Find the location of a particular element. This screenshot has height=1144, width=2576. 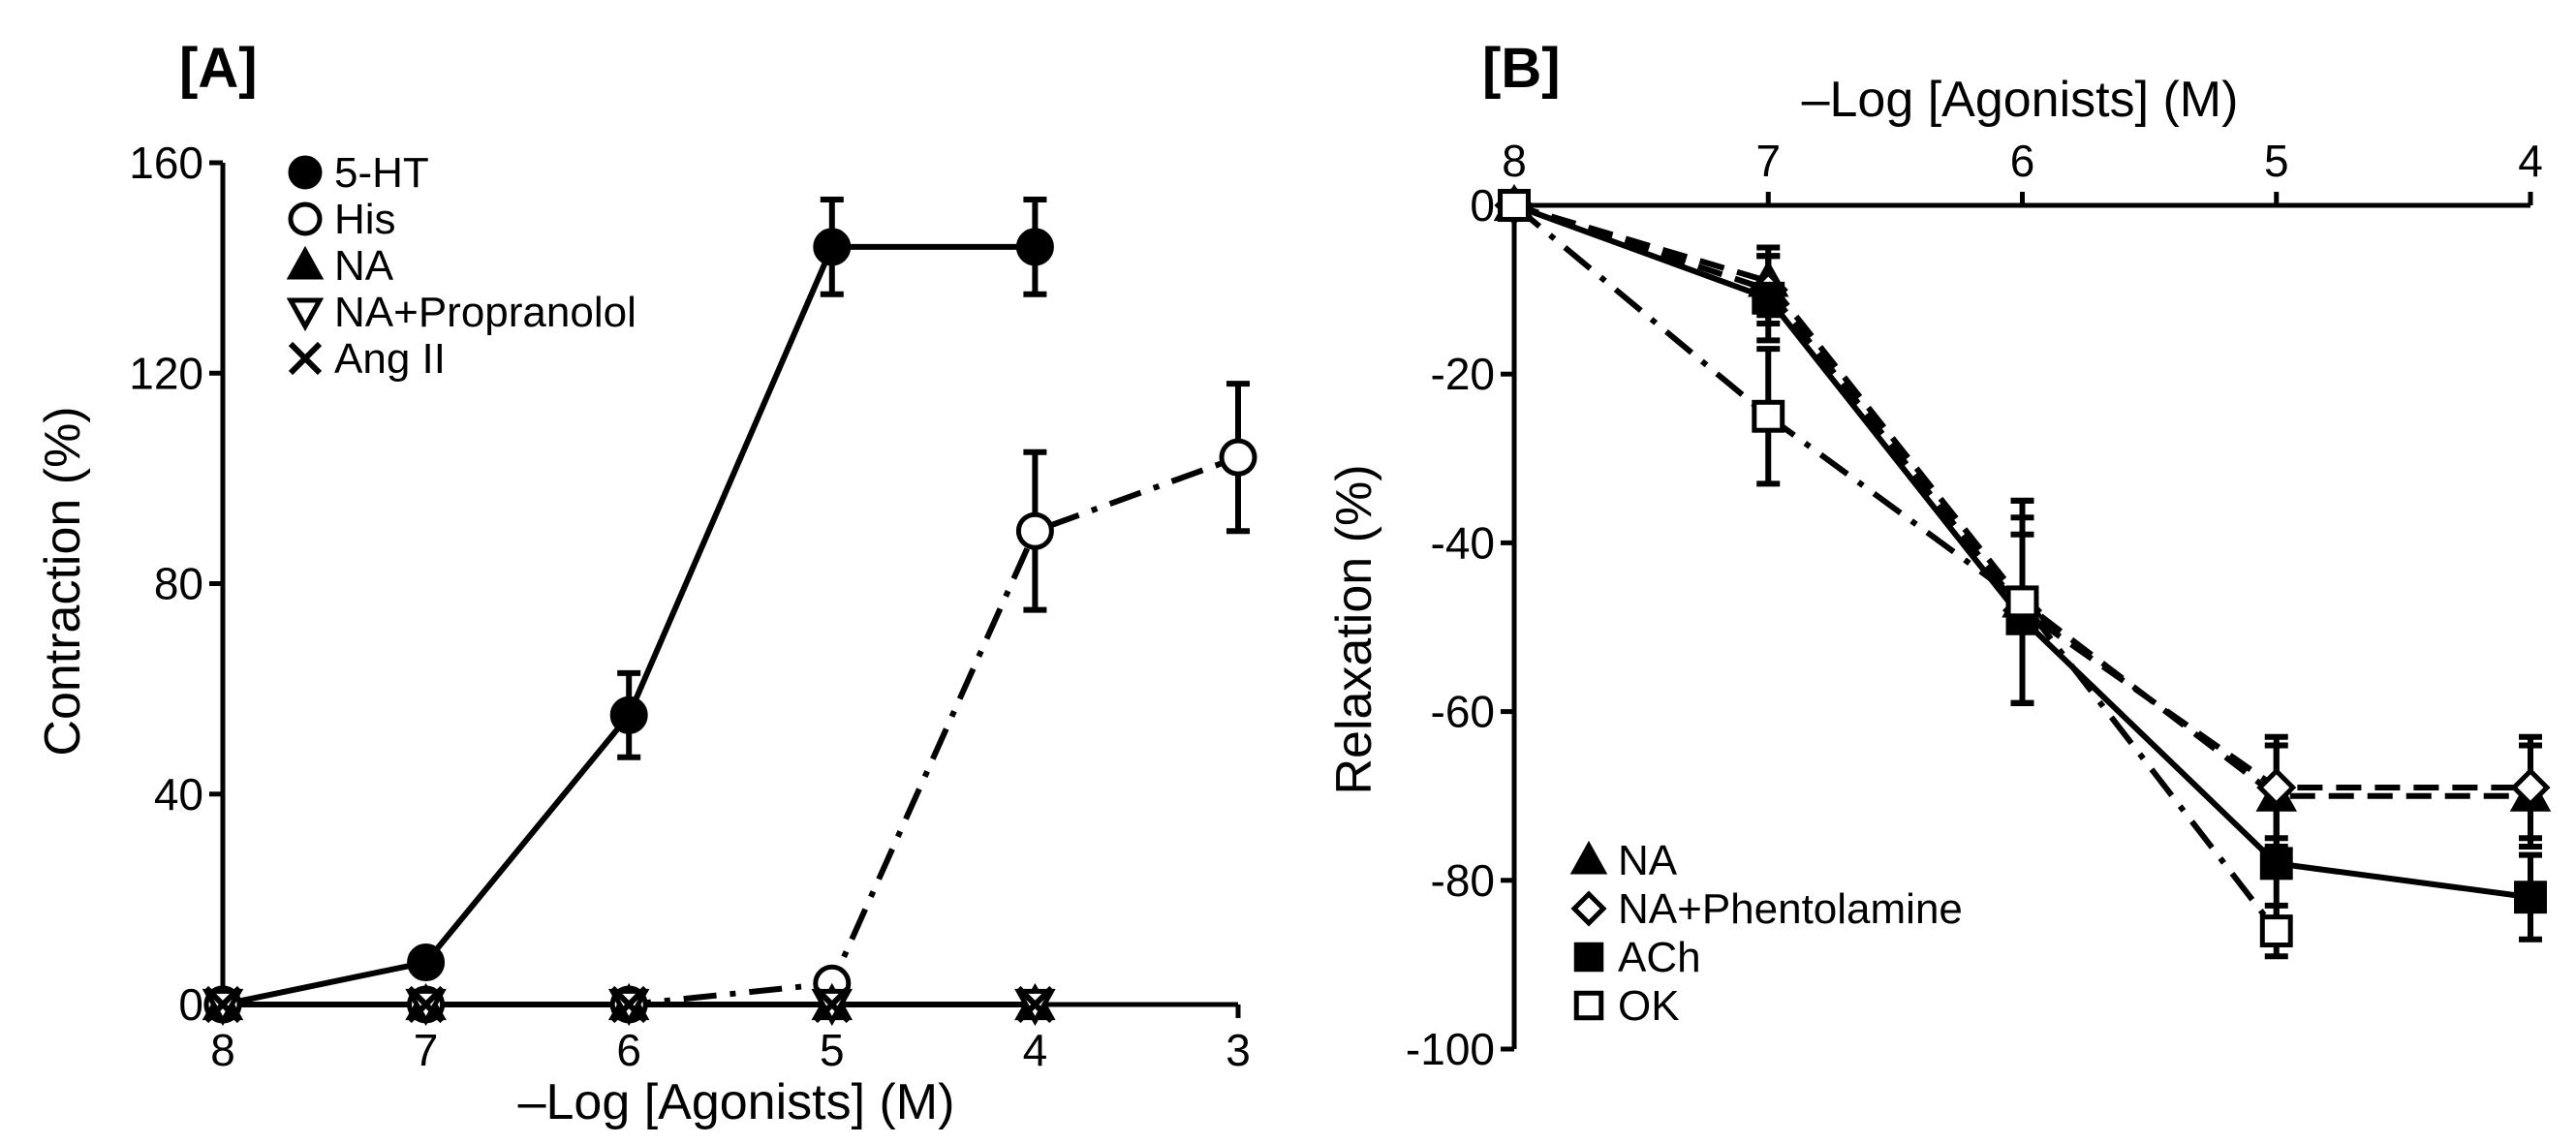

legend-symbol-ok is located at coordinates (1588, 1005).